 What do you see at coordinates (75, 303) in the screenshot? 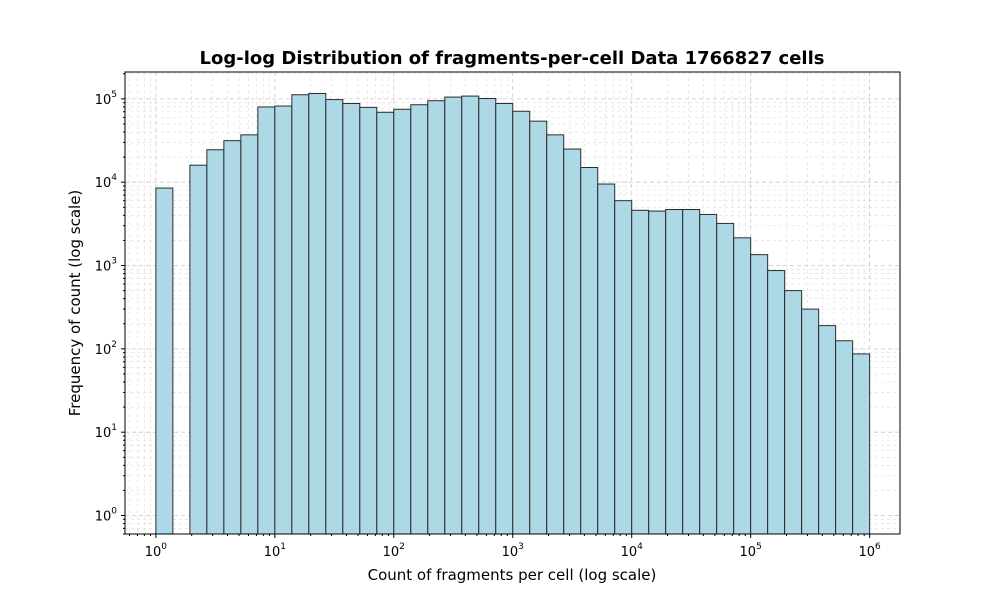
I see `y-axis-label: Frequency of count (log scale)` at bounding box center [75, 303].